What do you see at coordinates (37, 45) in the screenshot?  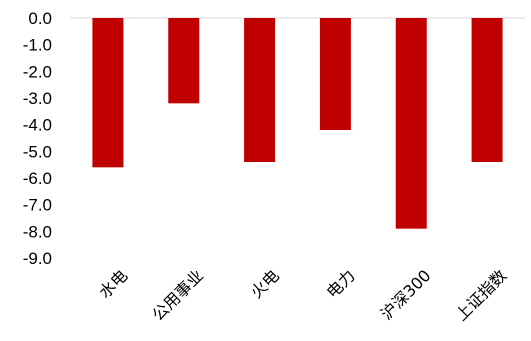 I see `y-tick-label: -1.0` at bounding box center [37, 45].